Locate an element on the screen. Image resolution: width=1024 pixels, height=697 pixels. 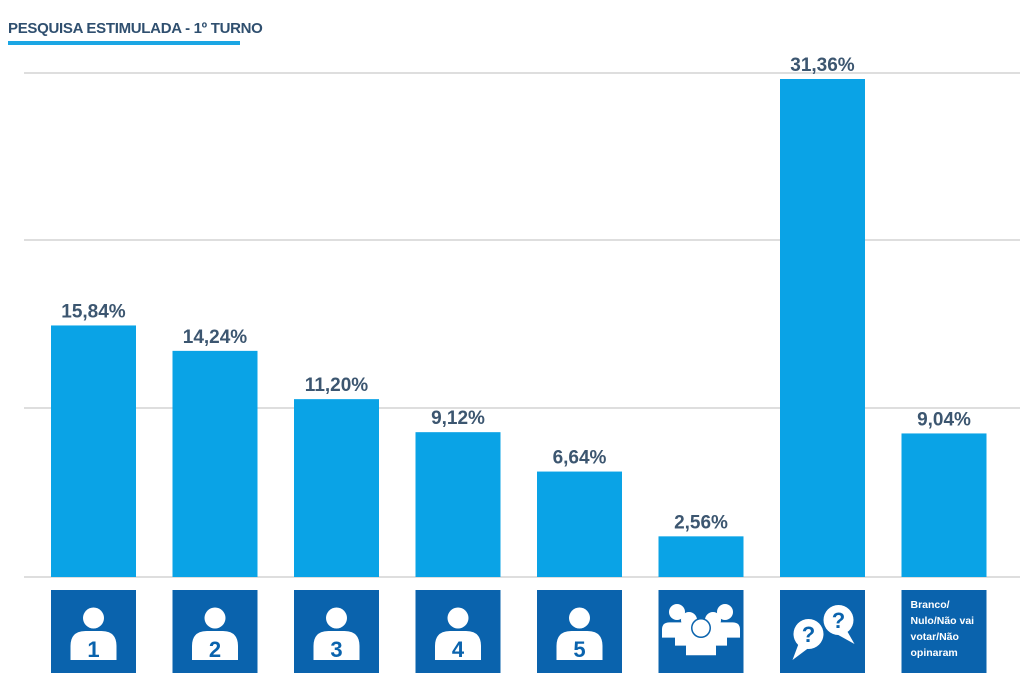
category-tile: ?? is located at coordinates (822, 631).